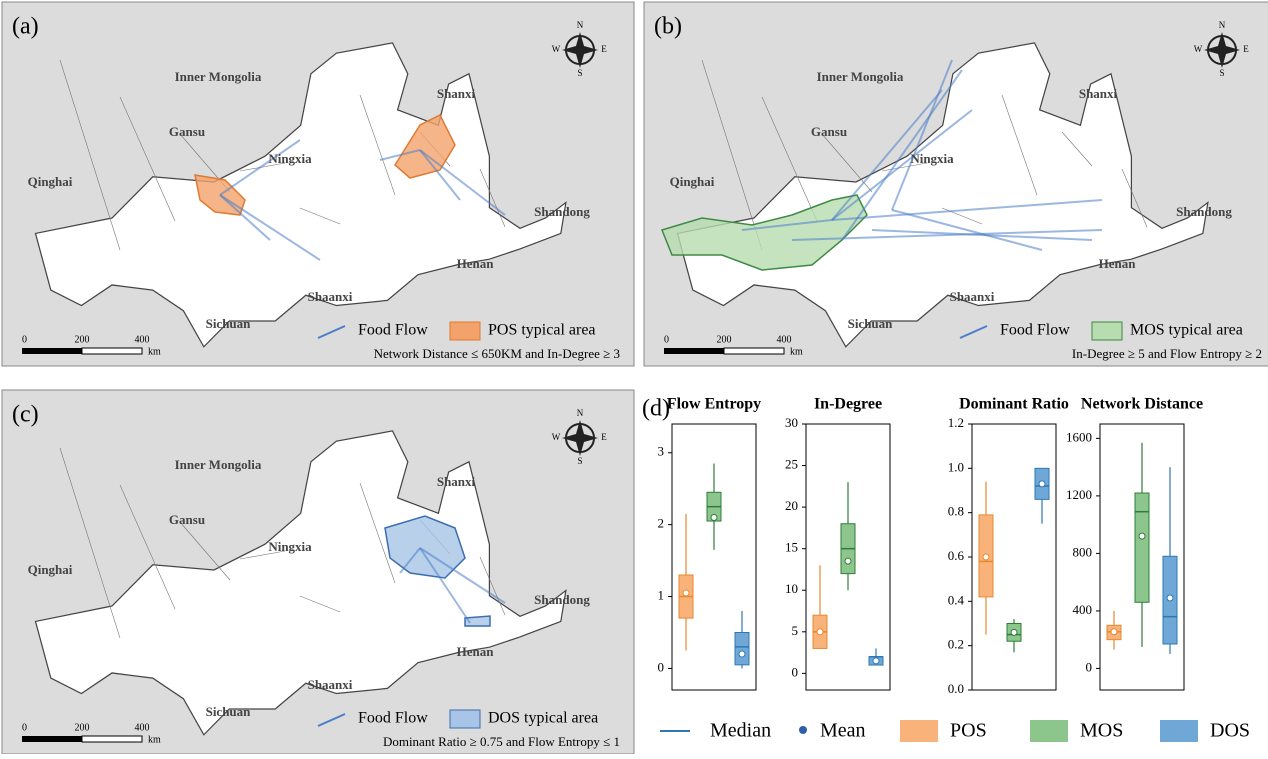 Image resolution: width=1268 pixels, height=759 pixels. What do you see at coordinates (956, 555) in the screenshot?
I see `y-tick-label: 0.6` at bounding box center [956, 555].